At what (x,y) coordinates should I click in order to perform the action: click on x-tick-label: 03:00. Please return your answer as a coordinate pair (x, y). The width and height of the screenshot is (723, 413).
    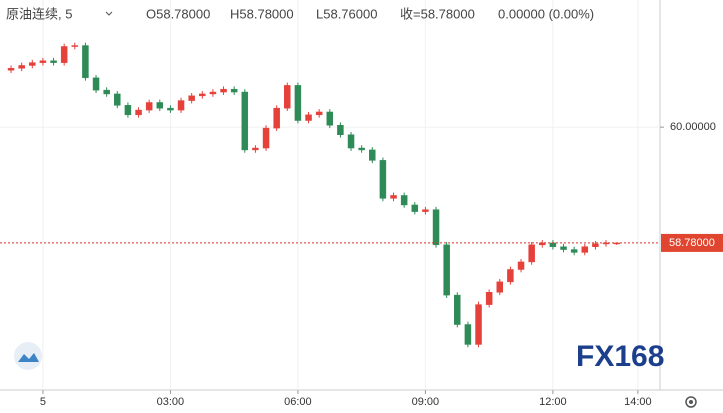
    Looking at the image, I should click on (171, 402).